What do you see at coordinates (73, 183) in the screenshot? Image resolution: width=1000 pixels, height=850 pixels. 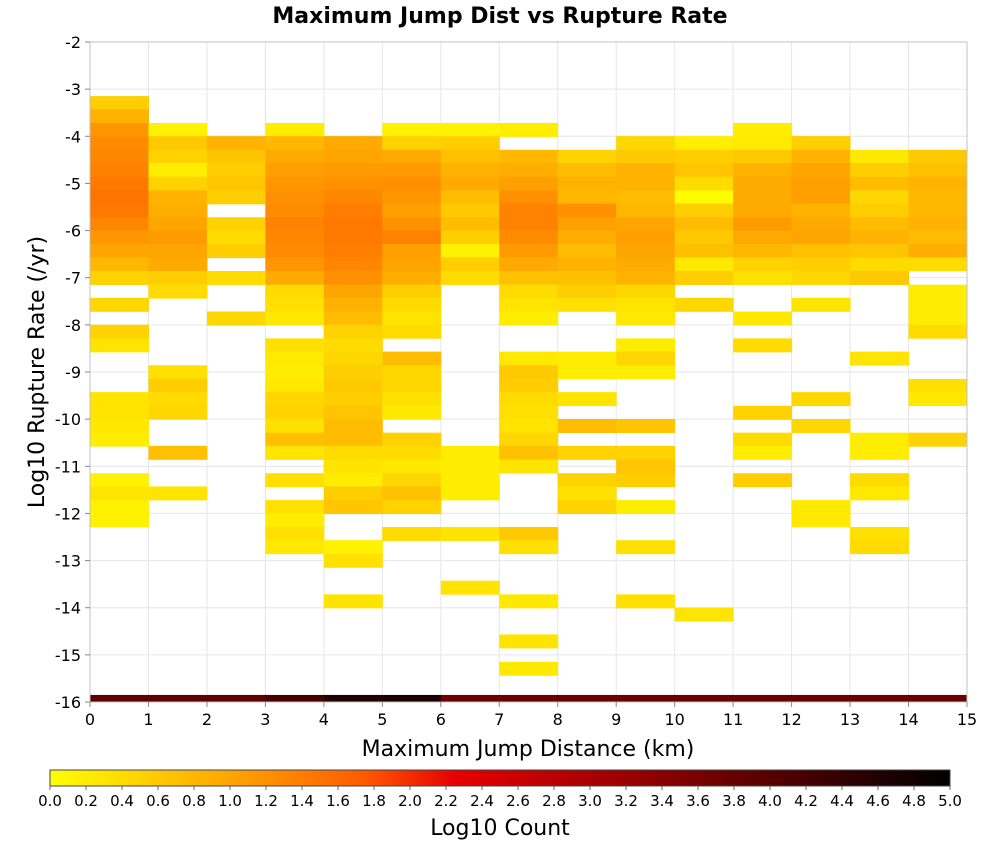 I see `y-tick-label: -5` at bounding box center [73, 183].